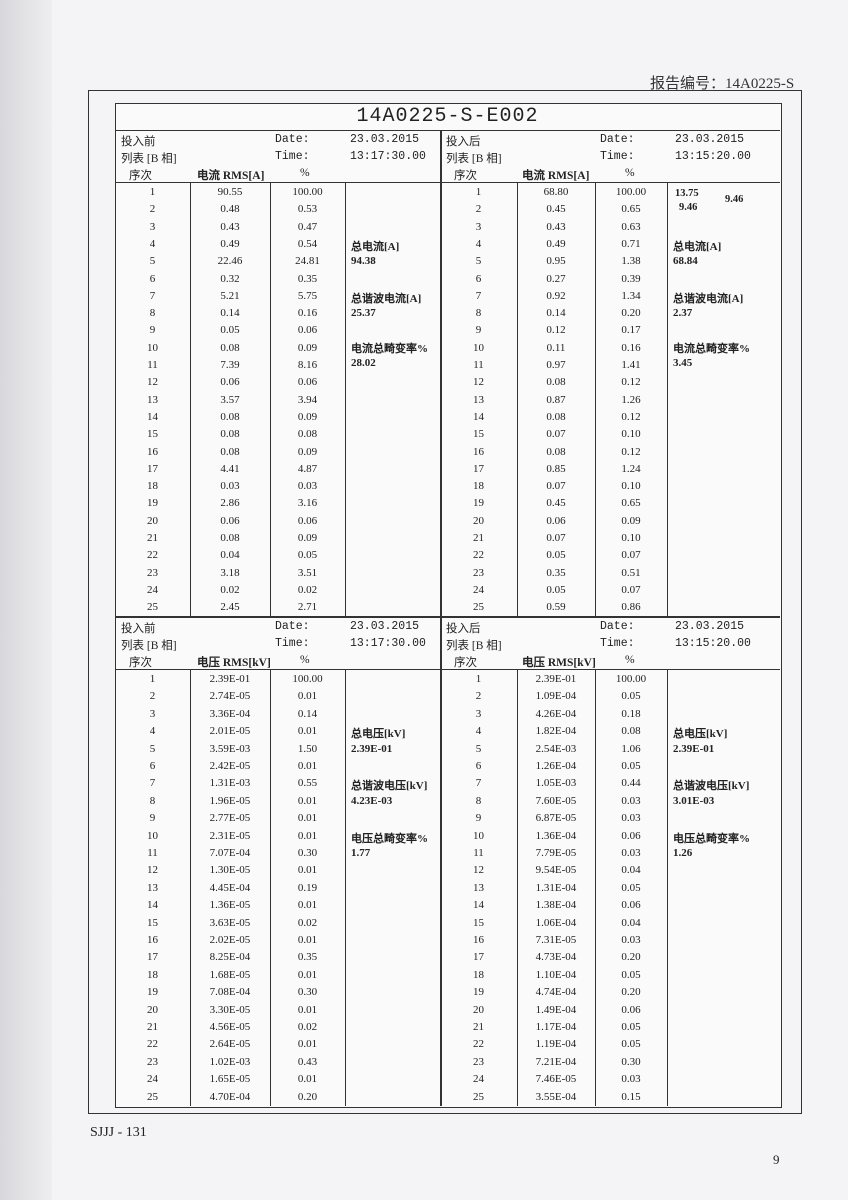 Image resolution: width=848 pixels, height=1200 pixels. I want to click on row-pct: 1.26, so click(631, 399).